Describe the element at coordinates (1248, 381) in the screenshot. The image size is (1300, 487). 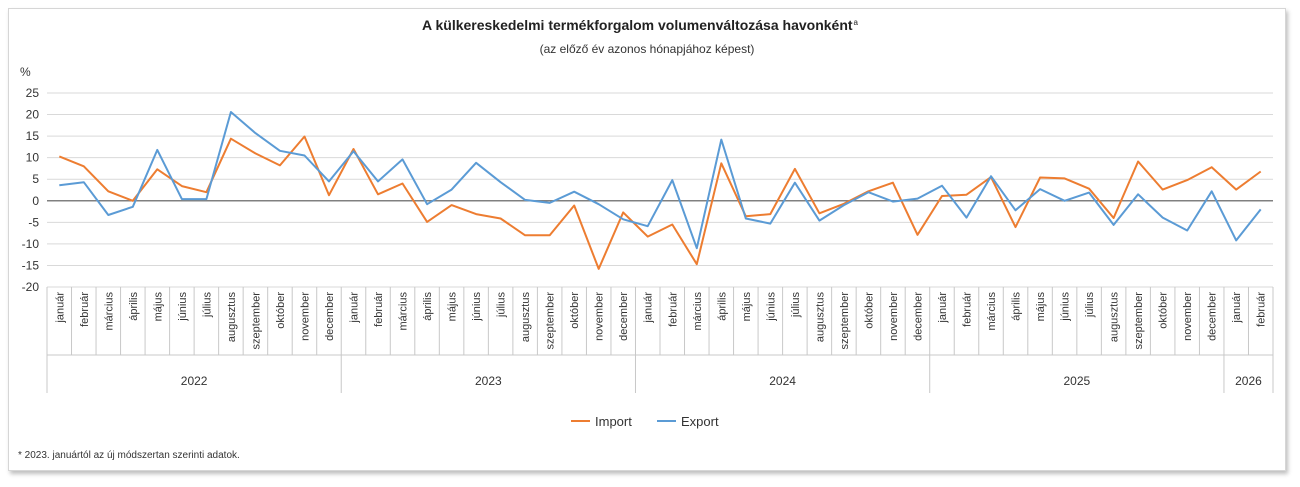
I see `year-label: 2026` at that location.